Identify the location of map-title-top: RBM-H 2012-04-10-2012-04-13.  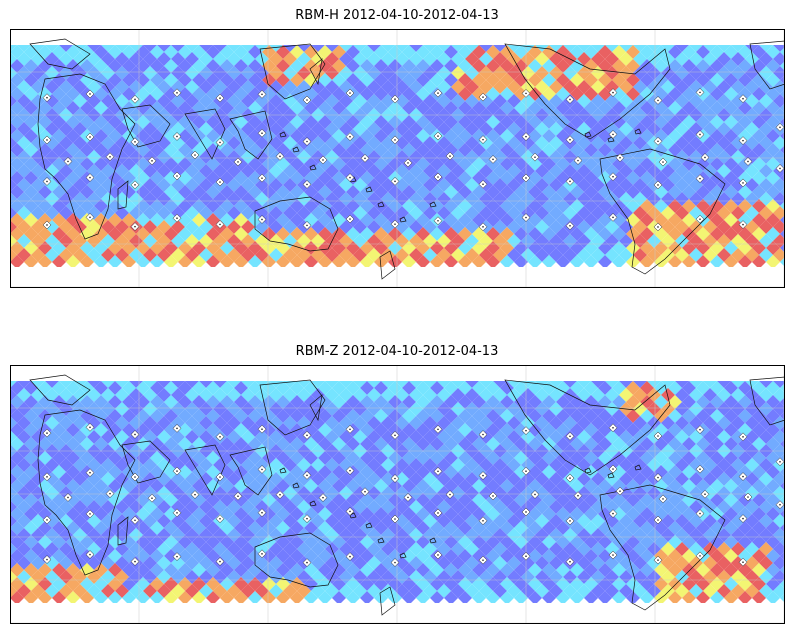
(397, 15).